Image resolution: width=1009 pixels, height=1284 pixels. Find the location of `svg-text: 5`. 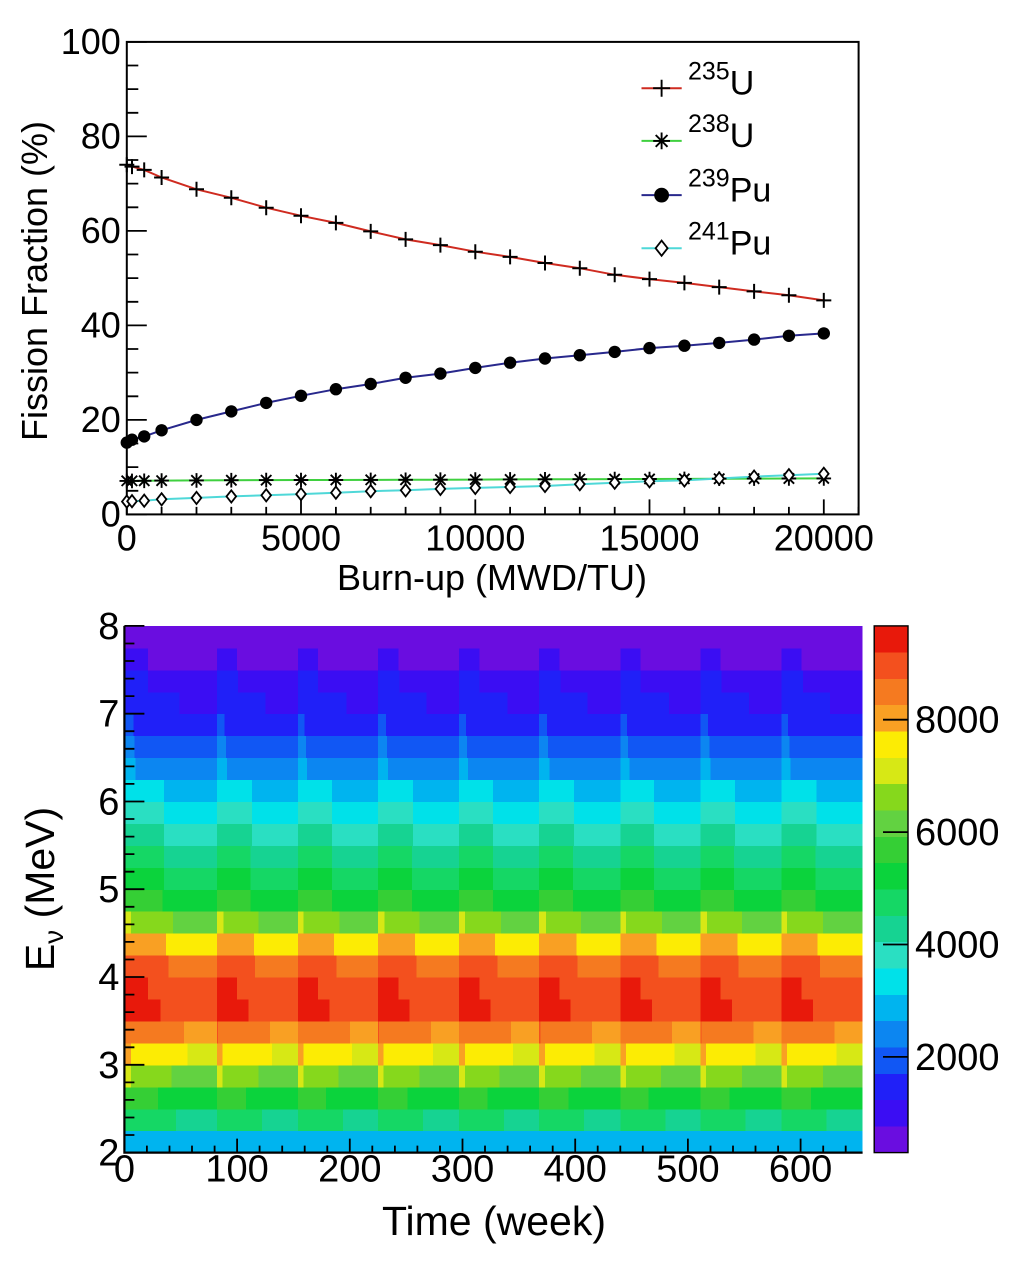

svg-text: 5 is located at coordinates (108, 890).